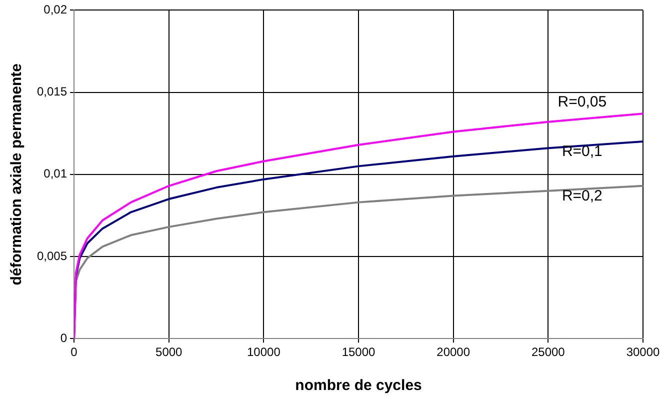 This screenshot has width=667, height=405. Describe the element at coordinates (52, 91) in the screenshot. I see `y-tick-label: 0,015` at that location.